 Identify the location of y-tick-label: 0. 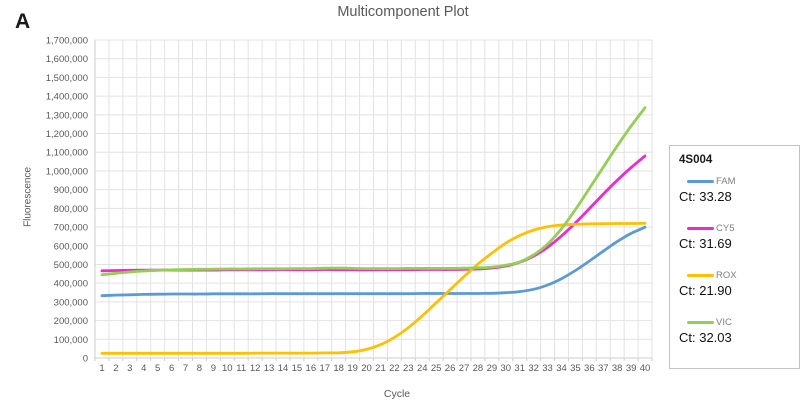
(85, 359).